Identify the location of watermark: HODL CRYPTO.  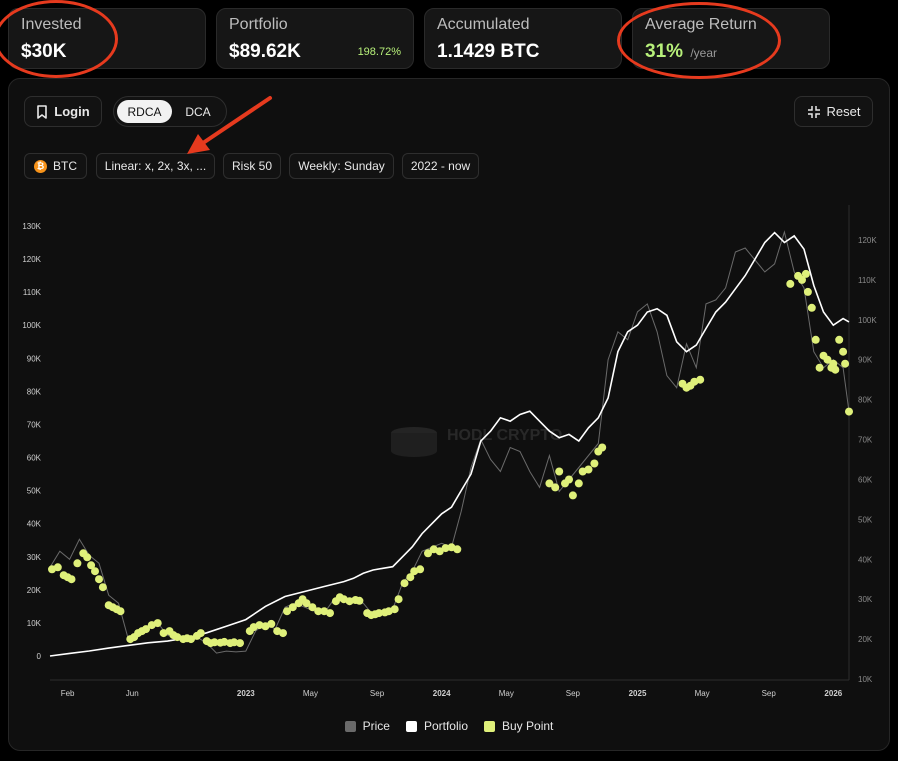
(476, 442).